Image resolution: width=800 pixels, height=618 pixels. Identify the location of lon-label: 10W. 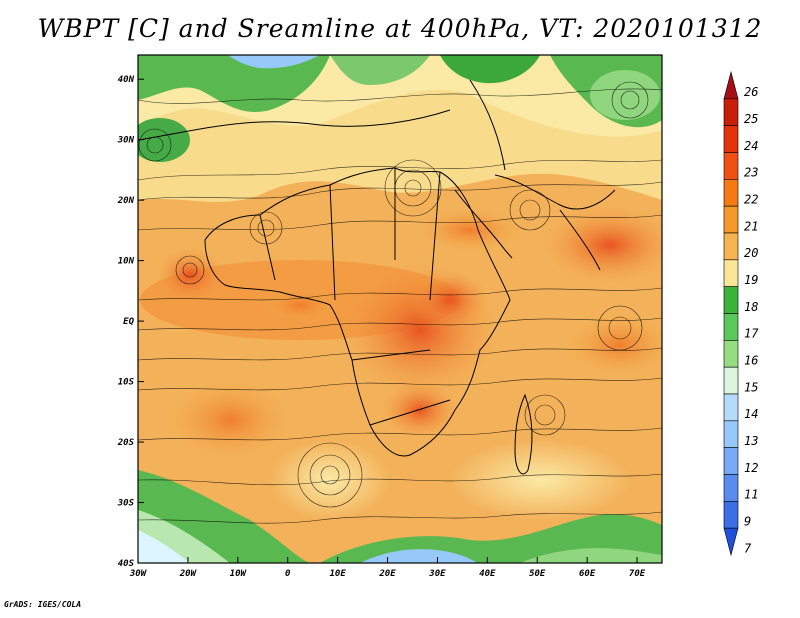
(239, 574).